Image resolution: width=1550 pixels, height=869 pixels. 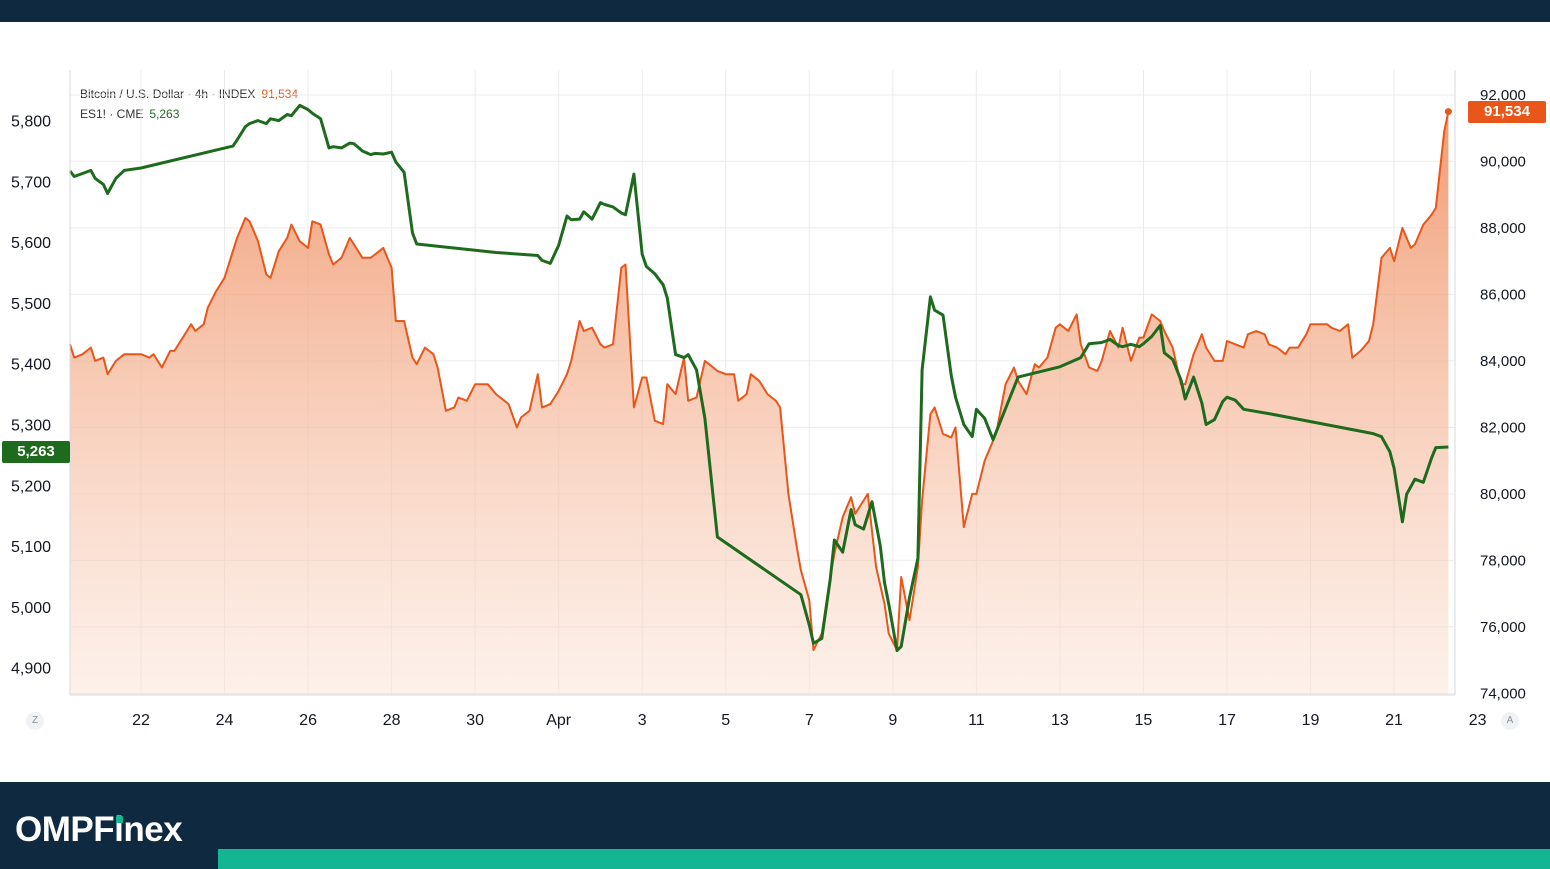 I want to click on legend-btc: Bitcoin / U.S. Dollar · 4h · INDEX 91,534, so click(x=189, y=94).